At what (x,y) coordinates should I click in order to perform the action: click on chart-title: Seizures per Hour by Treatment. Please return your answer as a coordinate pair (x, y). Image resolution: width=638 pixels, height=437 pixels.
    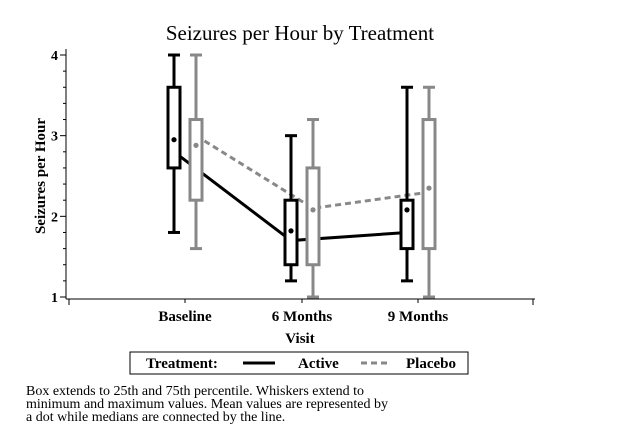
    Looking at the image, I should click on (300, 33).